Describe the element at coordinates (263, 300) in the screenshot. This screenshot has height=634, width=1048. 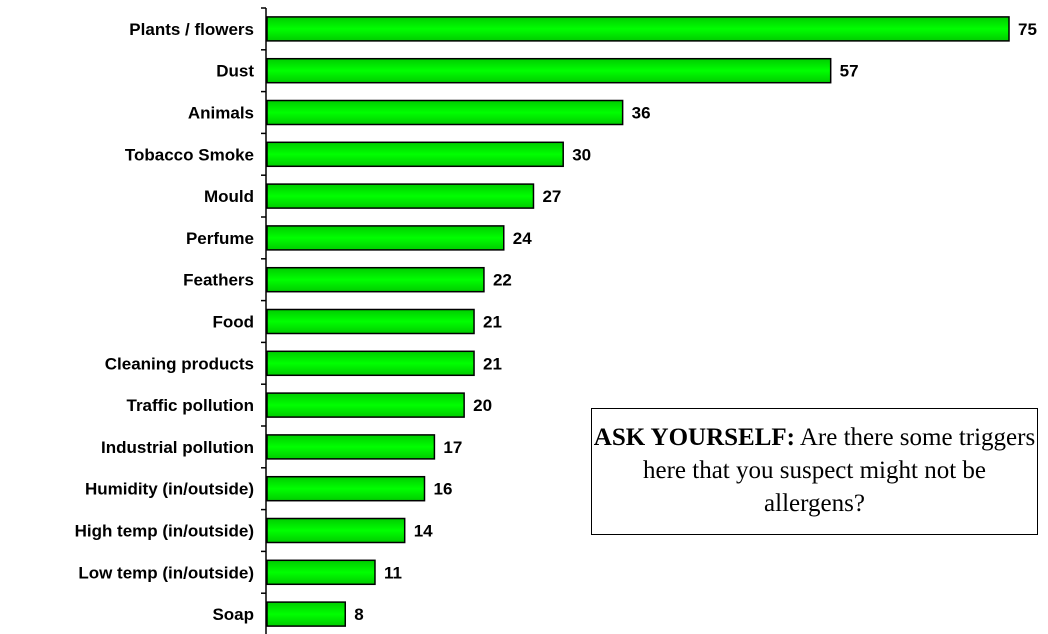
I see `y-axis-ticks` at that location.